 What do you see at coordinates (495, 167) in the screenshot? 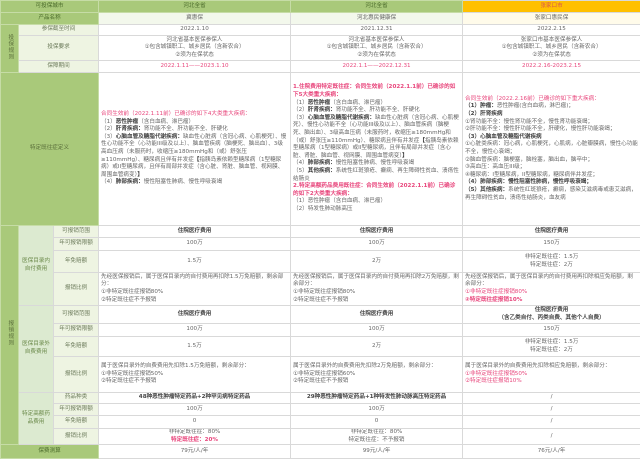
I see `text-segment: ③高血压：高血压III级；` at bounding box center [495, 167].